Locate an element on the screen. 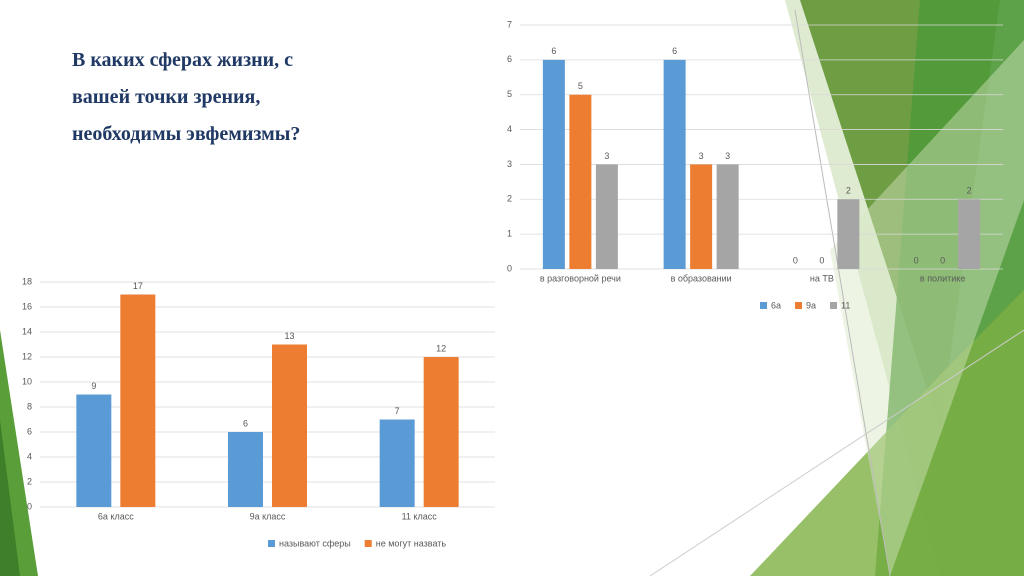 Image resolution: width=1024 pixels, height=576 pixels. legend-label: 11 is located at coordinates (845, 305).